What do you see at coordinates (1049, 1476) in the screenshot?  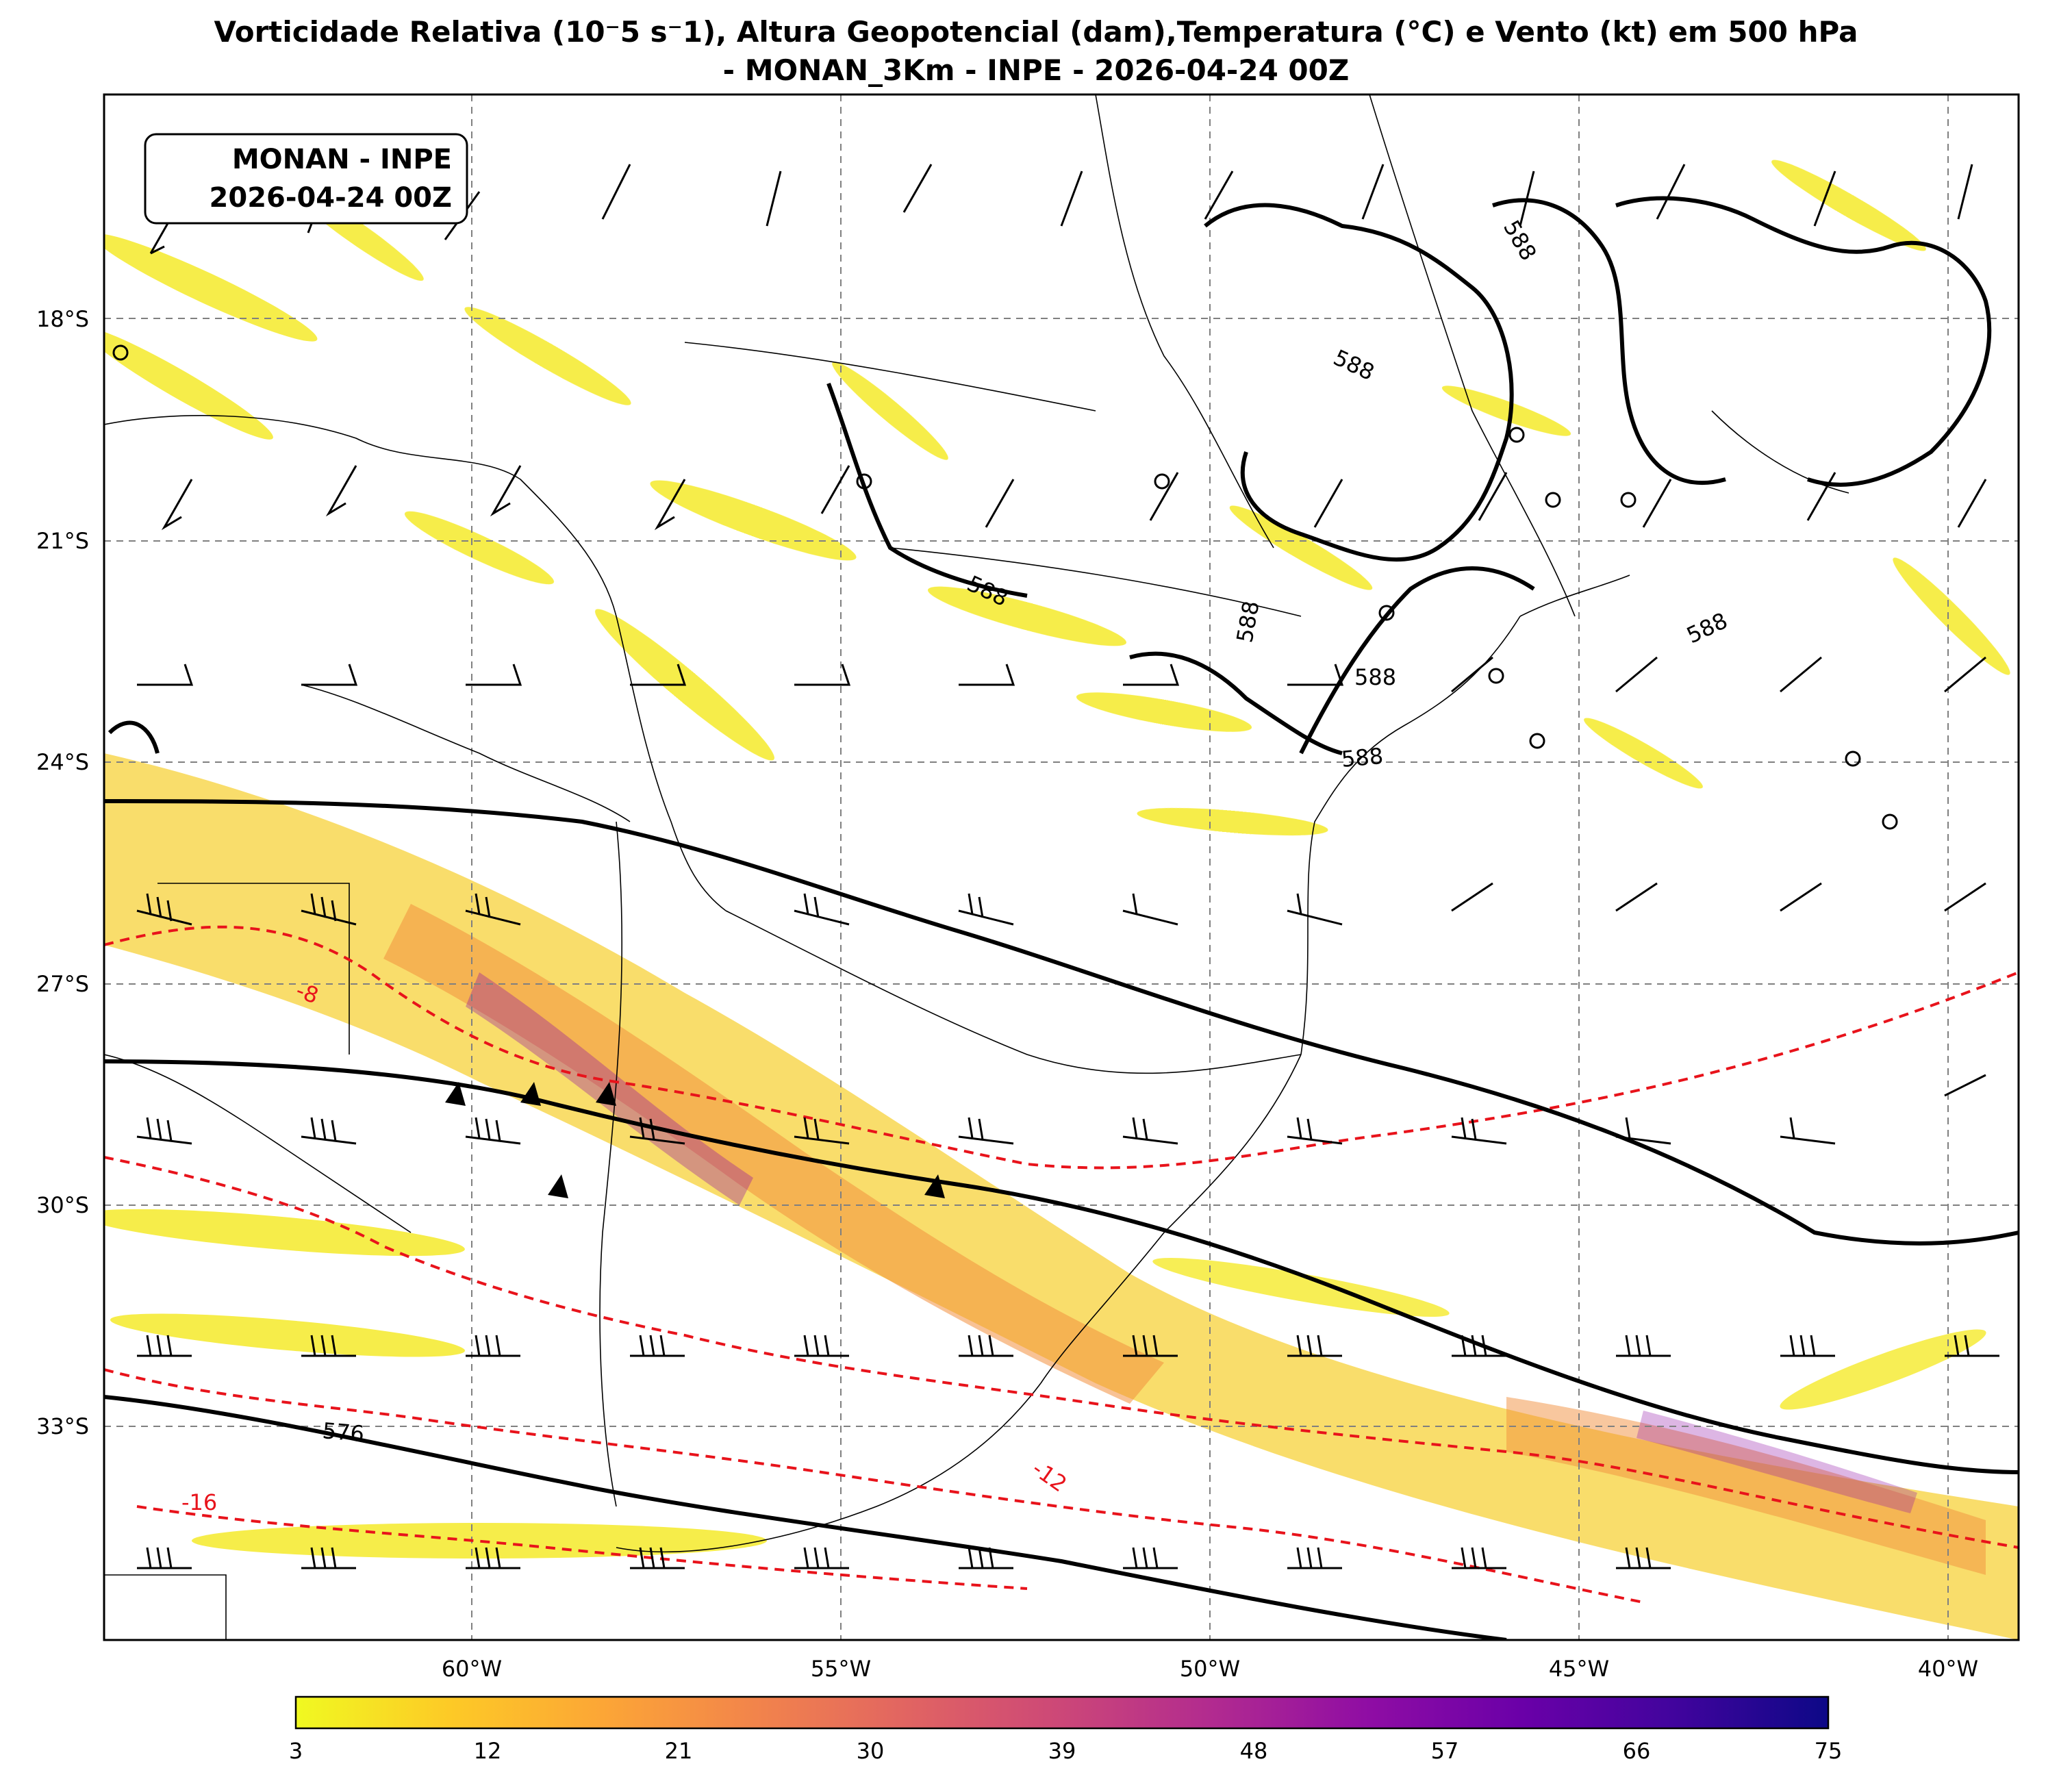 I see `contour-label-temp-12: -12` at bounding box center [1049, 1476].